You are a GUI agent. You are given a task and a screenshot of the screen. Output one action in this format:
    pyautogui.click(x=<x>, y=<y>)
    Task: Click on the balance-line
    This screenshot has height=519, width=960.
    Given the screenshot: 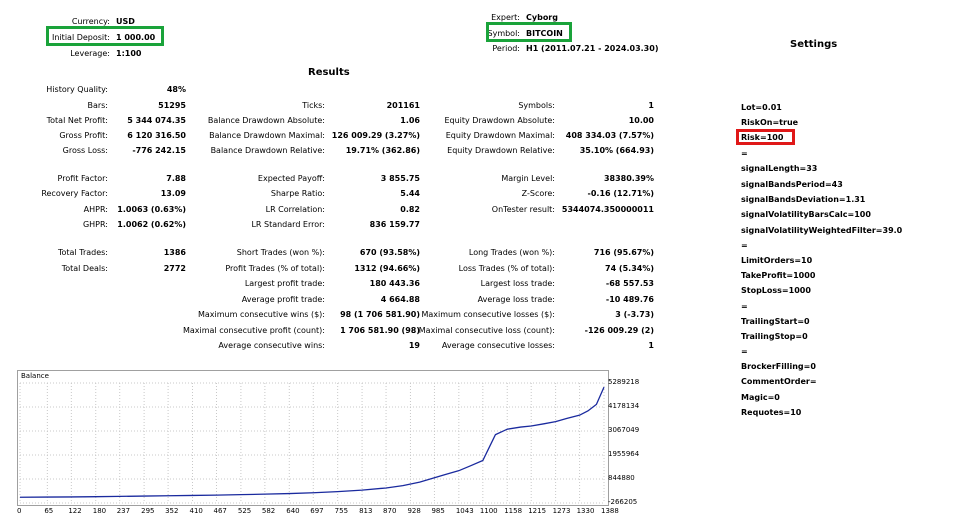 What is the action you would take?
    pyautogui.click(x=312, y=442)
    